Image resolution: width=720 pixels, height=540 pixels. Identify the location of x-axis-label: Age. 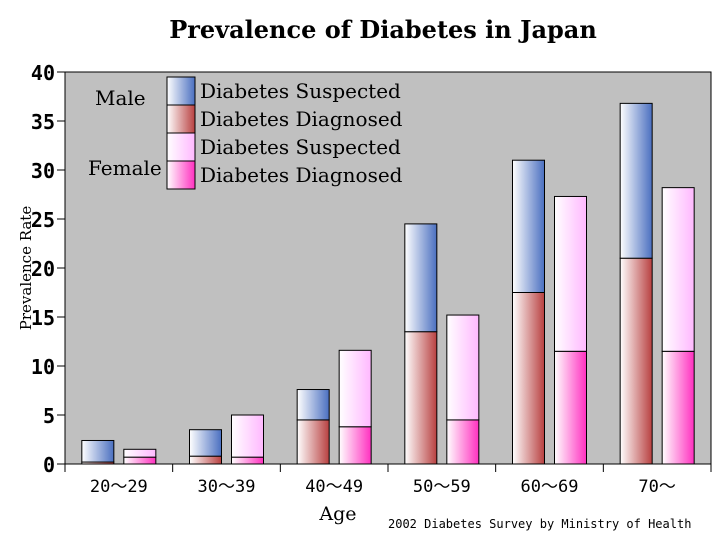
(337, 514).